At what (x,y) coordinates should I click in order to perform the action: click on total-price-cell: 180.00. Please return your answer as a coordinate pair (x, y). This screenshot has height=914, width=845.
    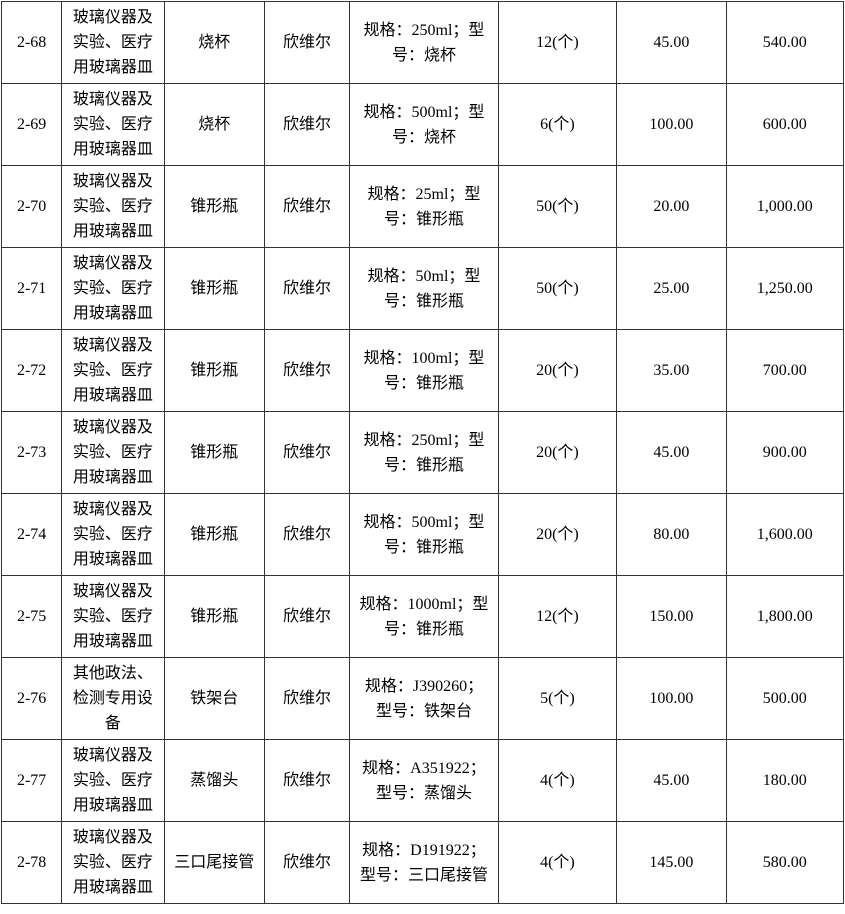
    Looking at the image, I should click on (785, 780).